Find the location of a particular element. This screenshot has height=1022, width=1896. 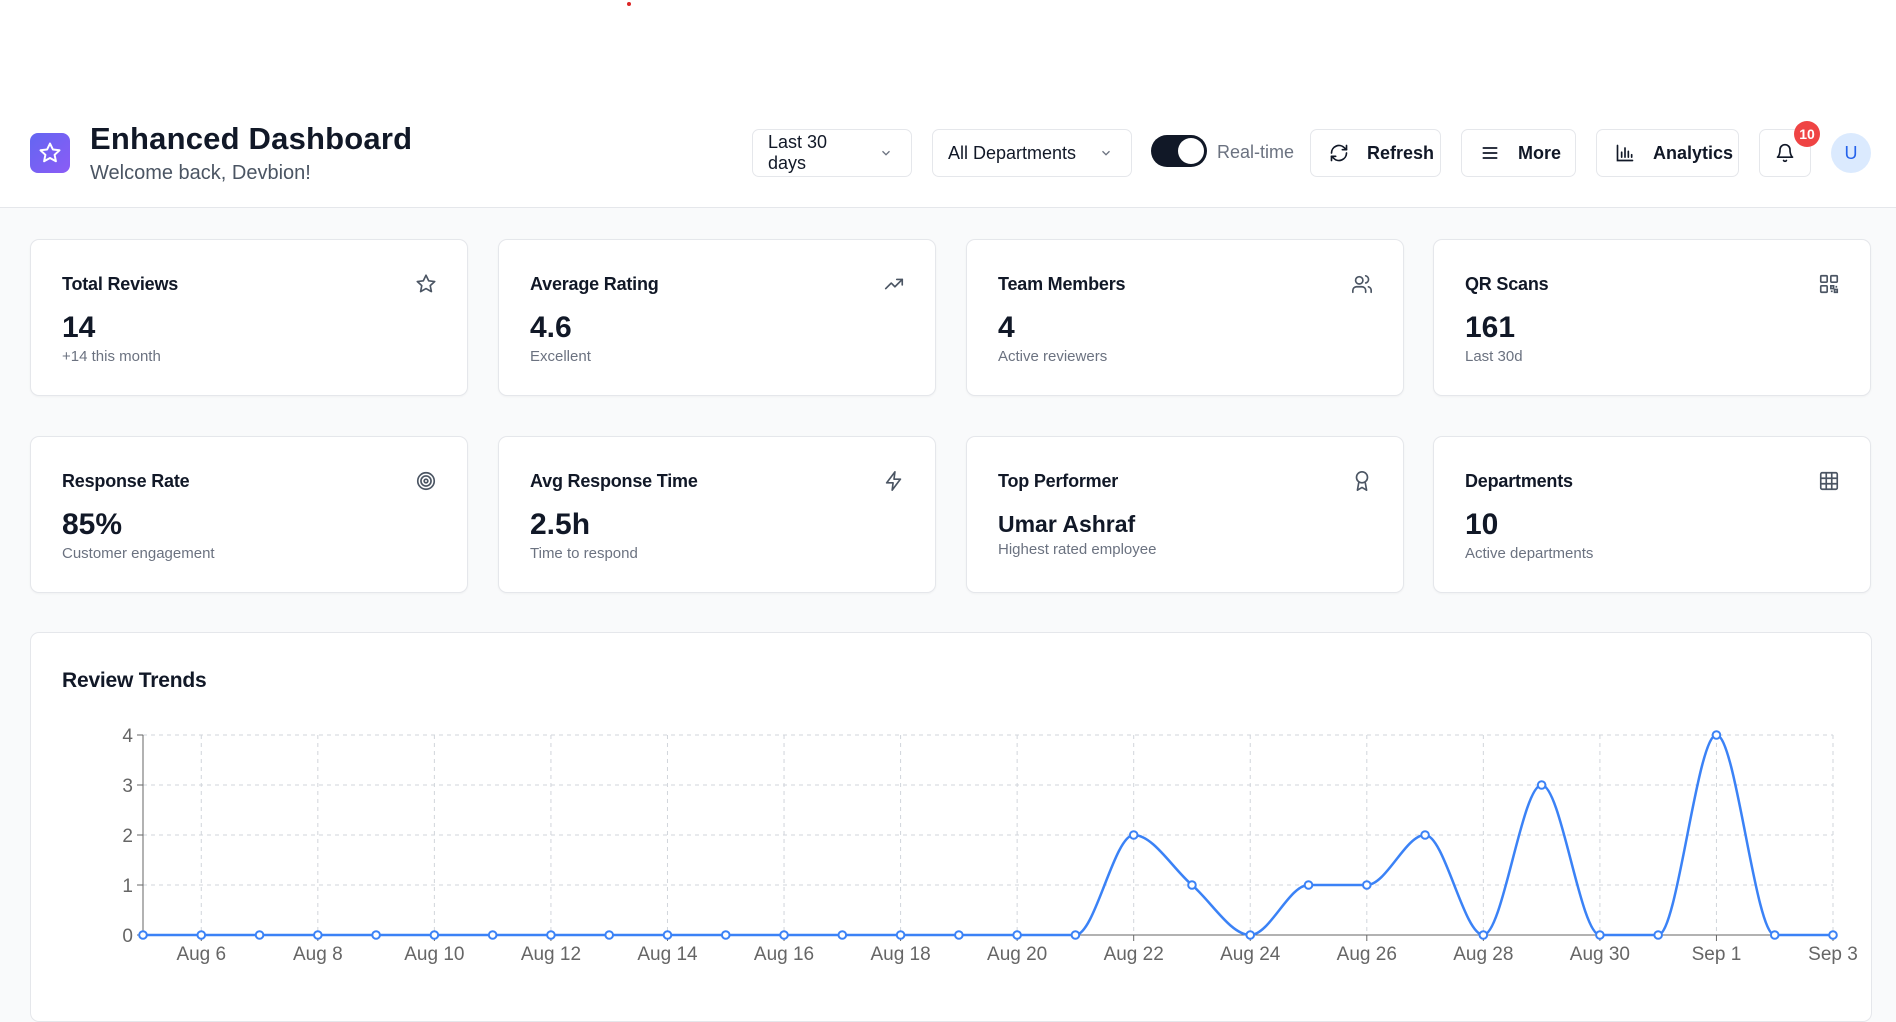

date-range-select: Last 30 days is located at coordinates (832, 153).